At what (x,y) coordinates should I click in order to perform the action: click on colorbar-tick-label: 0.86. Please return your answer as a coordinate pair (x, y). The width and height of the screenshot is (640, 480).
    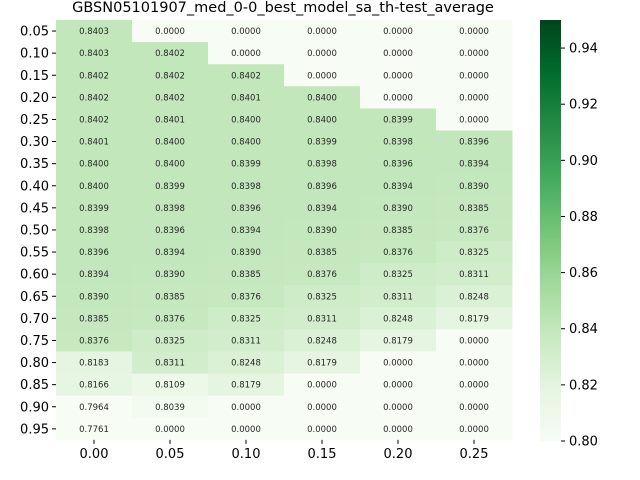
    Looking at the image, I should click on (583, 273).